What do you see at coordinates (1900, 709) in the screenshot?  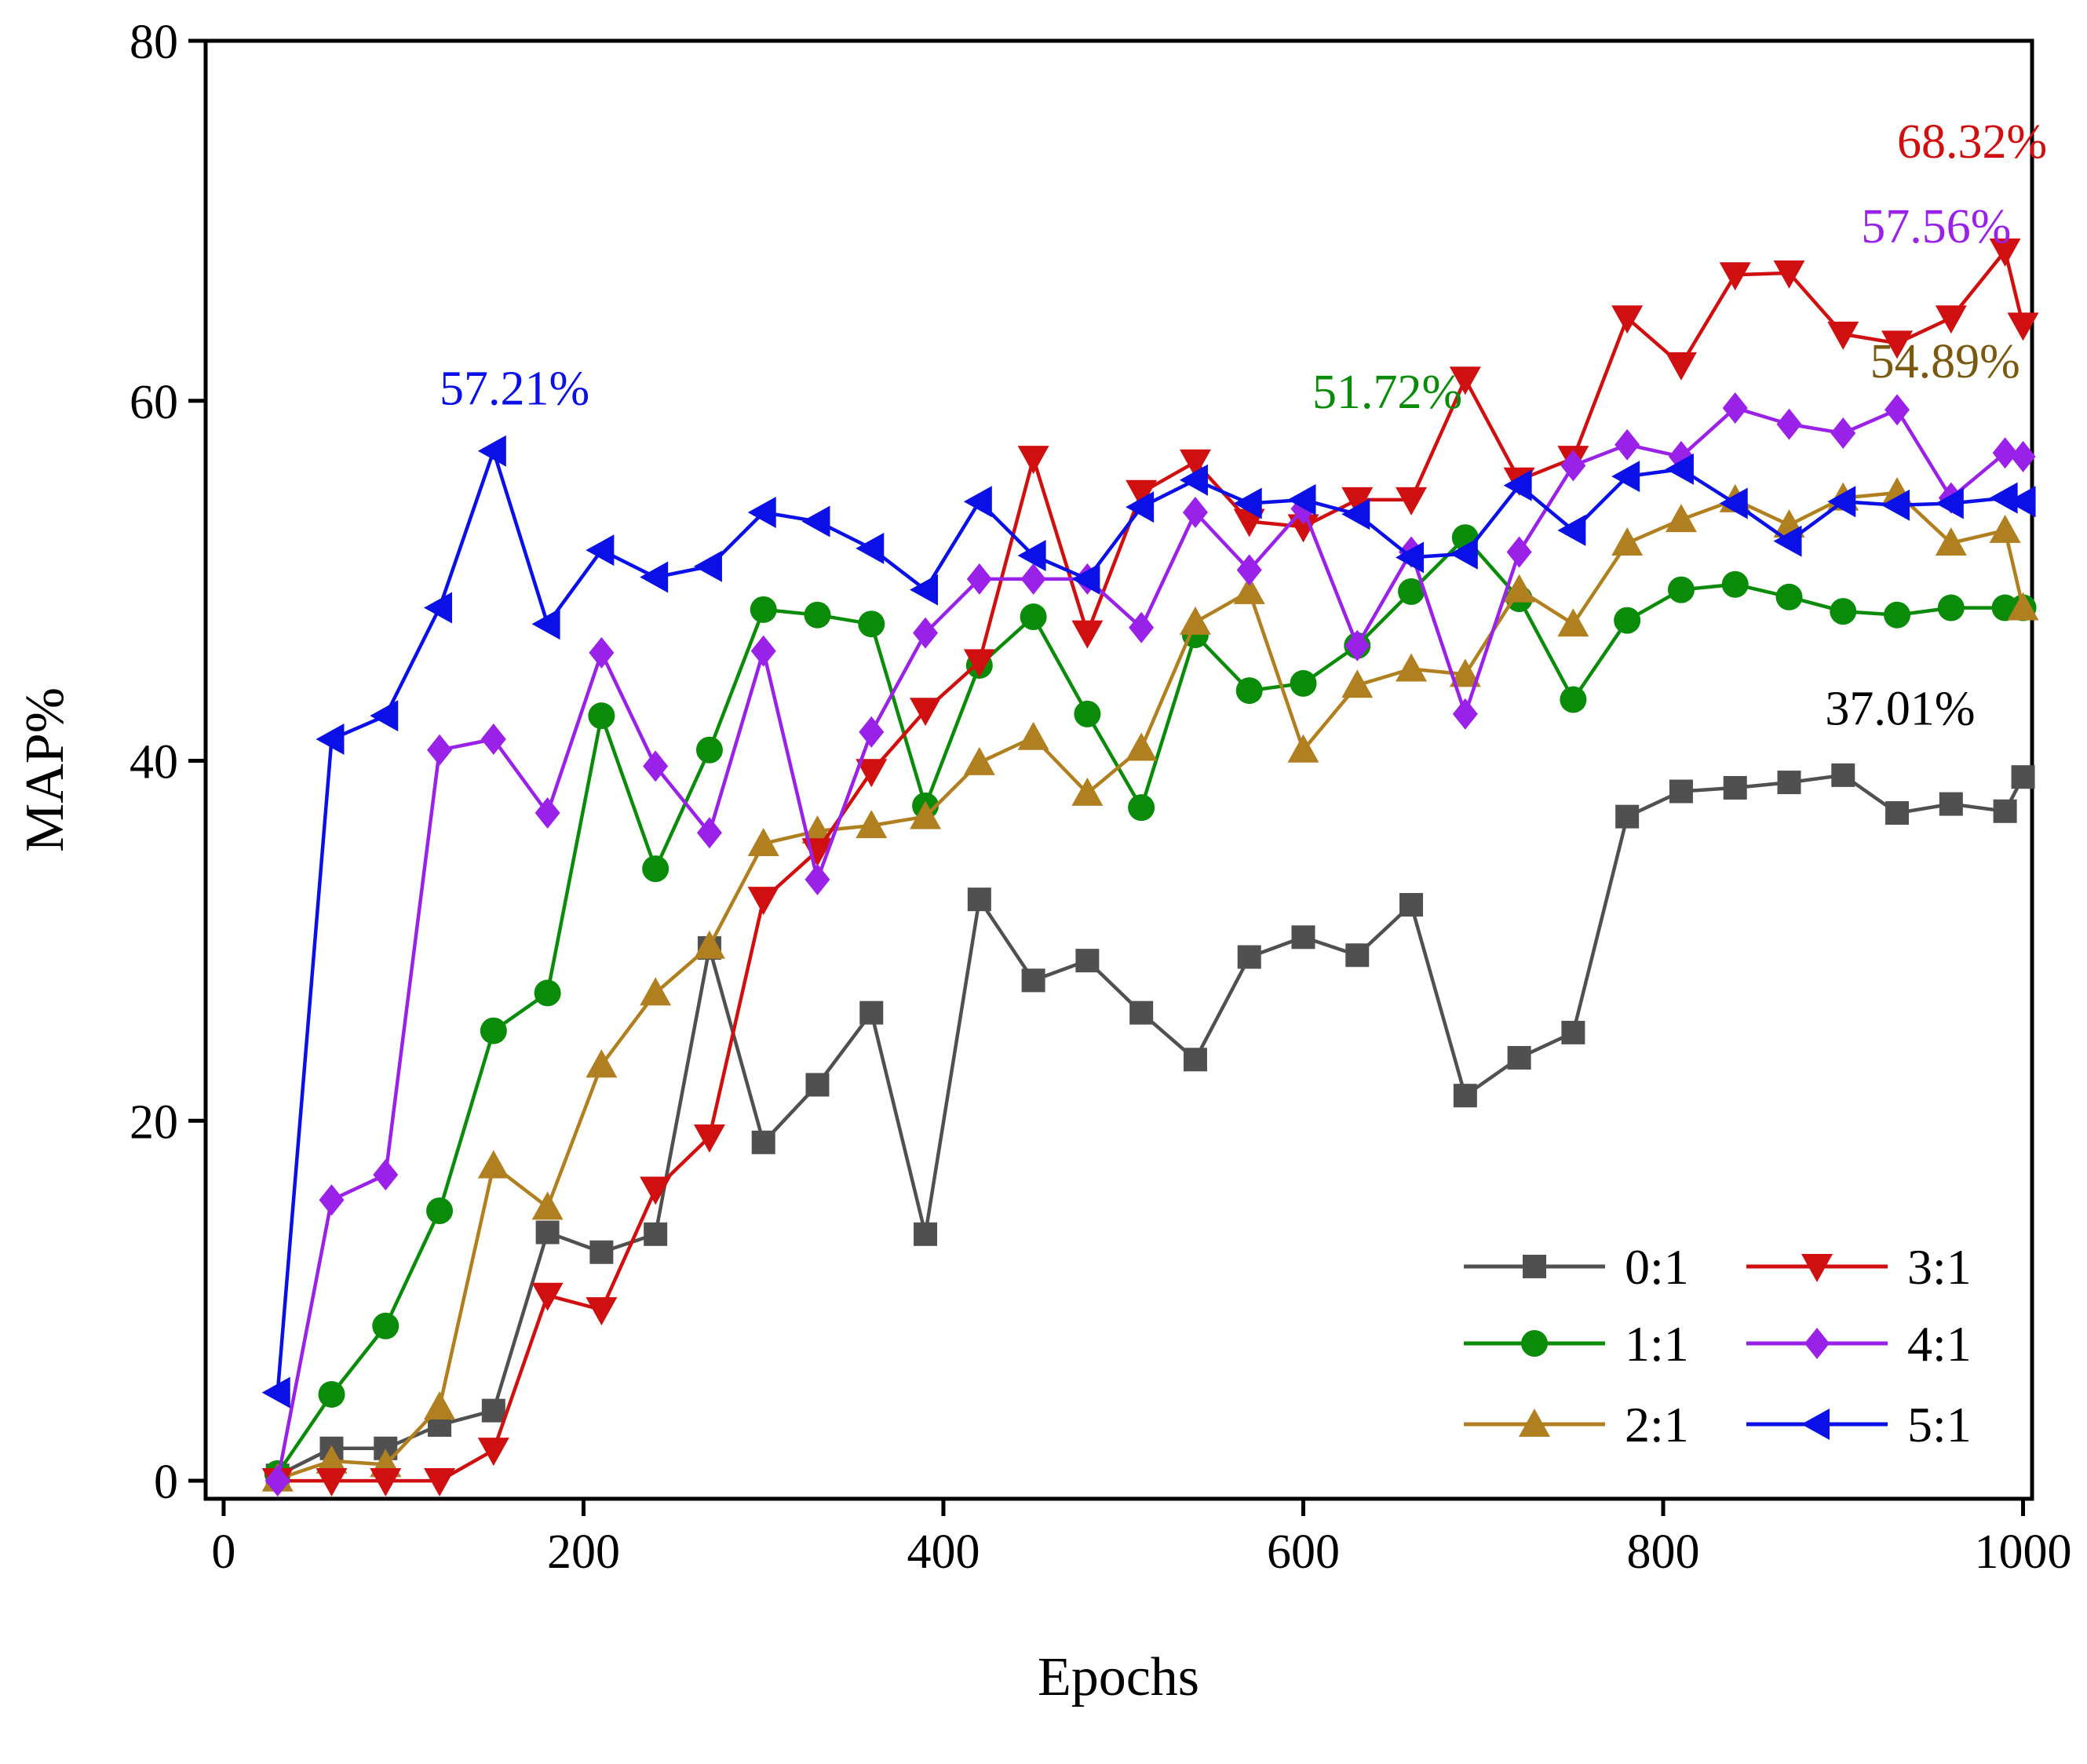 I see `annotation-label: 37.01%` at bounding box center [1900, 709].